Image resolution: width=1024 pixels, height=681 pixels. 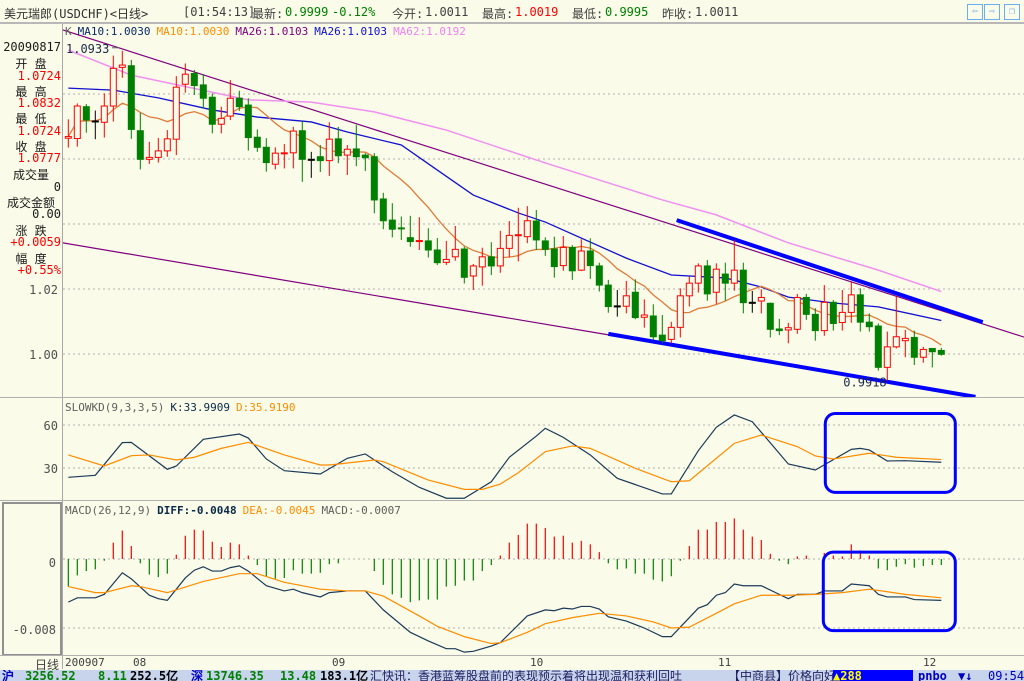 I want to click on news-ticker-2: 【中商县】价格向好, so click(x=782, y=675).